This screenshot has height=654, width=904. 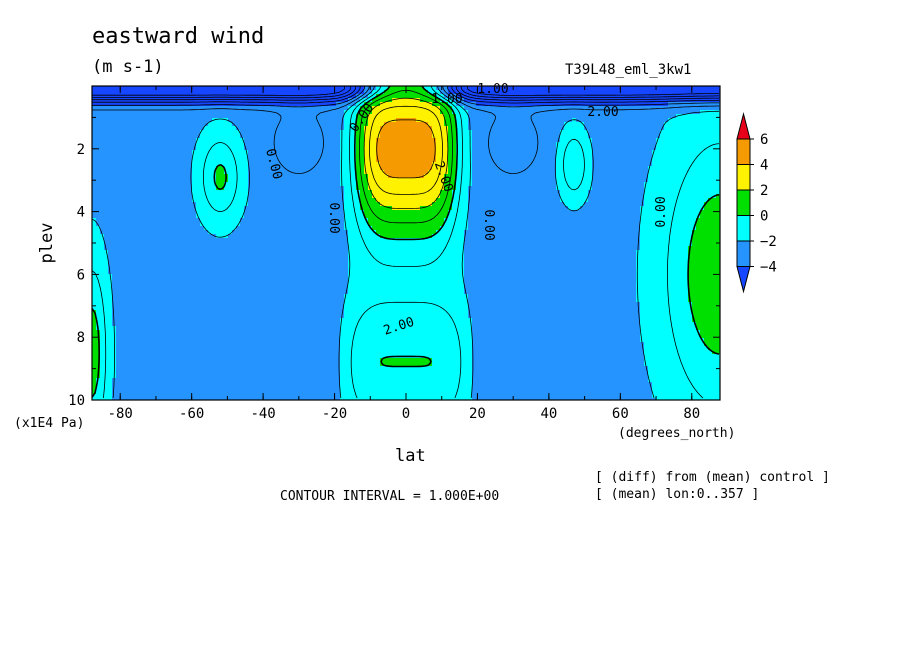 What do you see at coordinates (768, 242) in the screenshot?
I see `colorbar-label: −2` at bounding box center [768, 242].